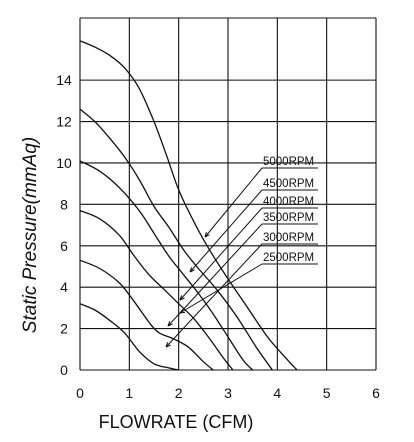 The width and height of the screenshot is (414, 442). What do you see at coordinates (64, 246) in the screenshot?
I see `y-tick-label: 6` at bounding box center [64, 246].